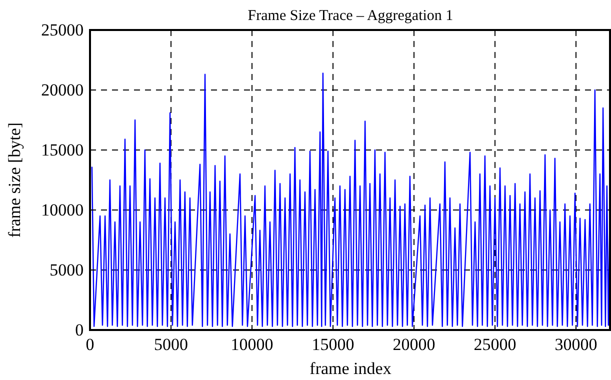 This screenshot has width=611, height=380. What do you see at coordinates (351, 368) in the screenshot?
I see `x-axis-title: frame index` at bounding box center [351, 368].